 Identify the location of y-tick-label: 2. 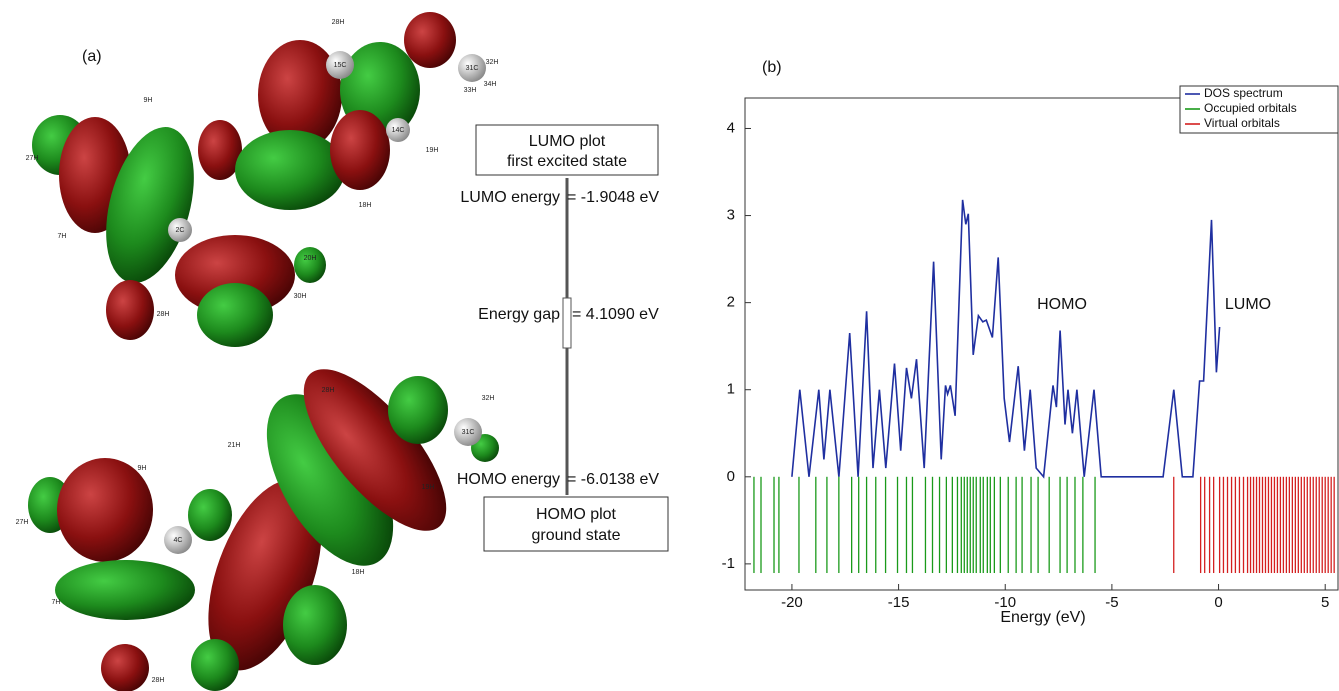
(731, 302).